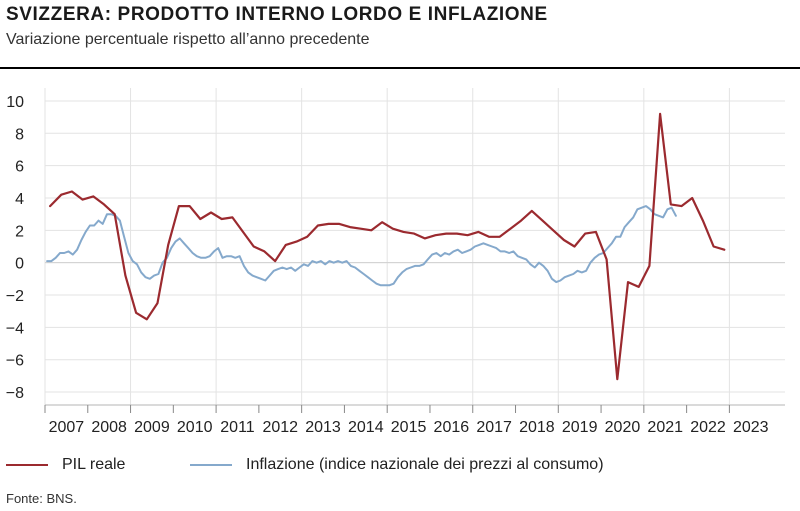  I want to click on x-tick-label: 2009, so click(152, 427).